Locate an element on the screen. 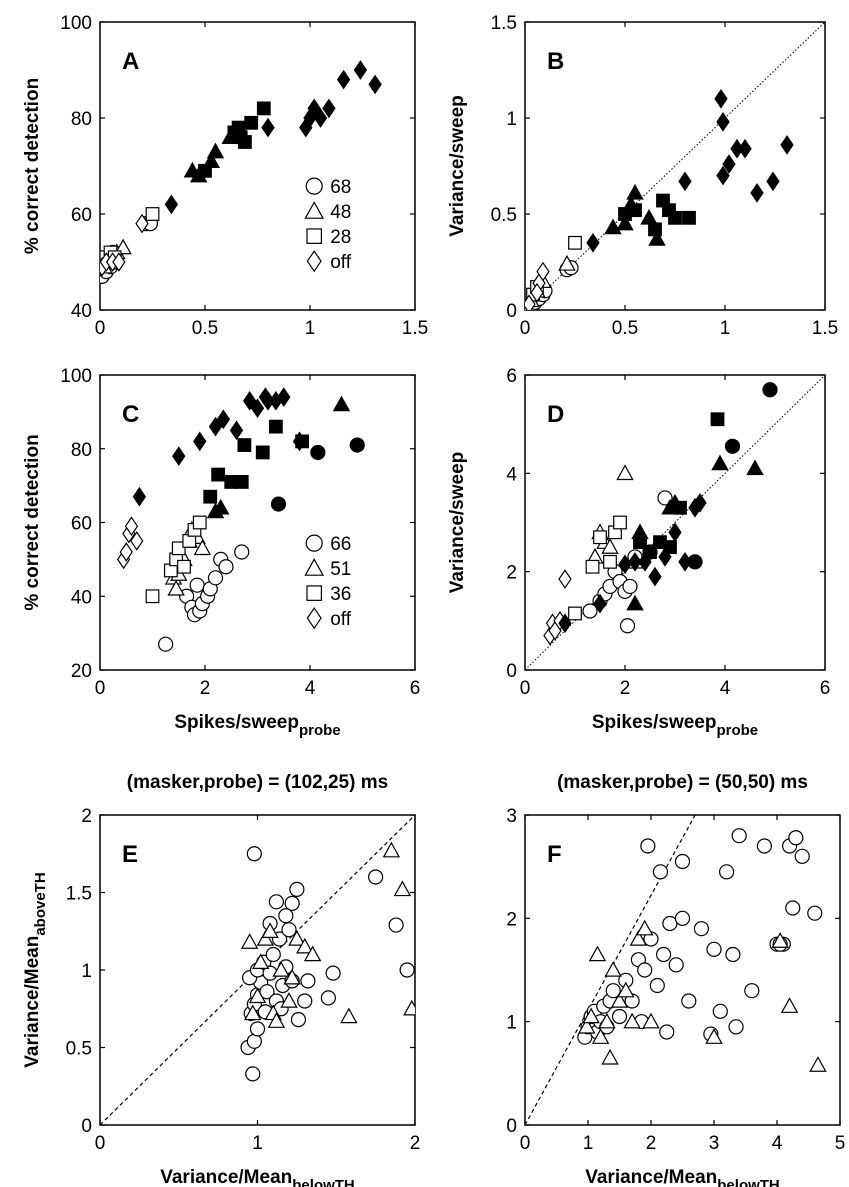 The height and width of the screenshot is (1187, 849). y-tick-label: 100 is located at coordinates (76, 23).